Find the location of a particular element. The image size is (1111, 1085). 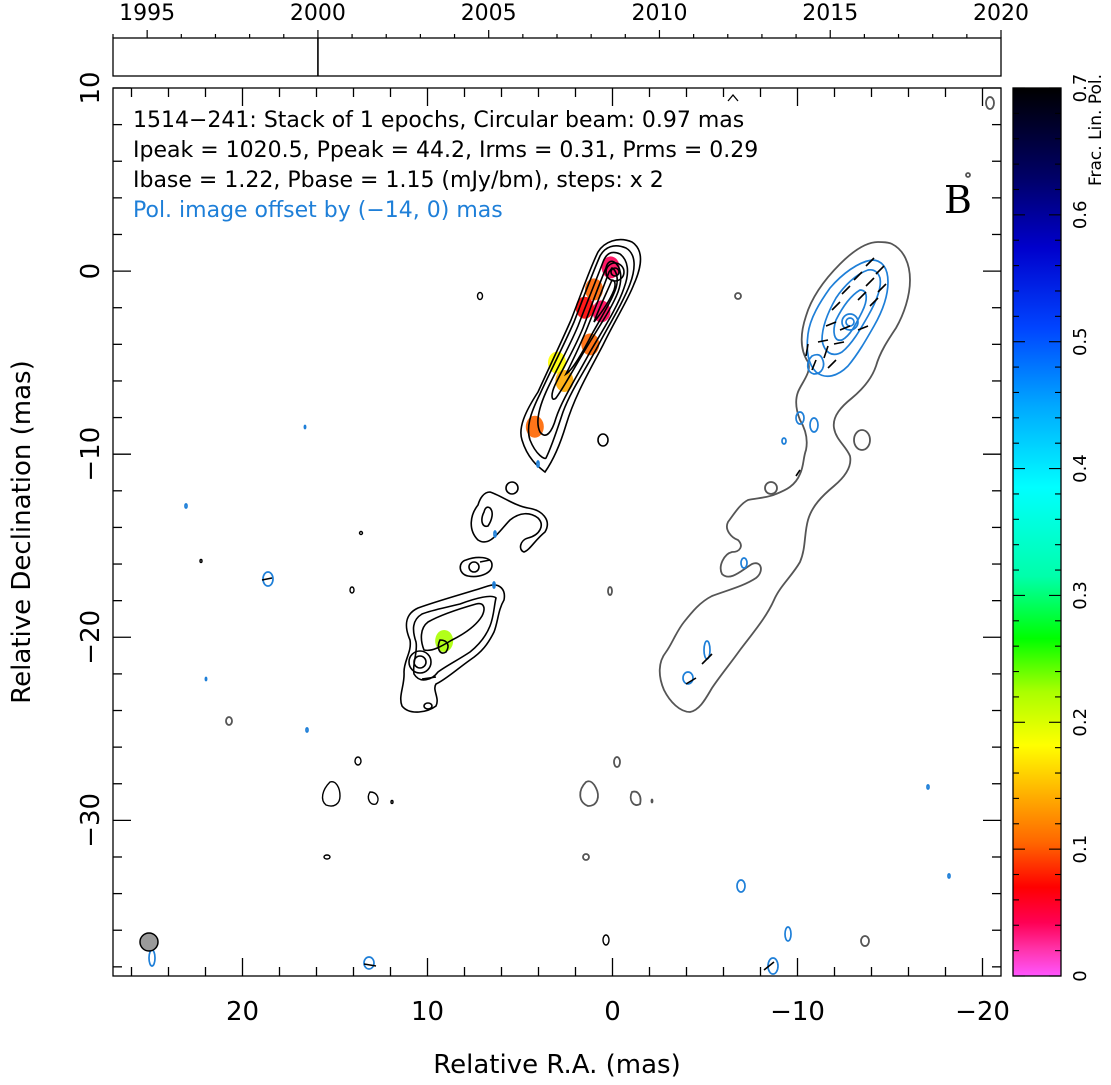

y-tick-label: −20 is located at coordinates (91, 637).